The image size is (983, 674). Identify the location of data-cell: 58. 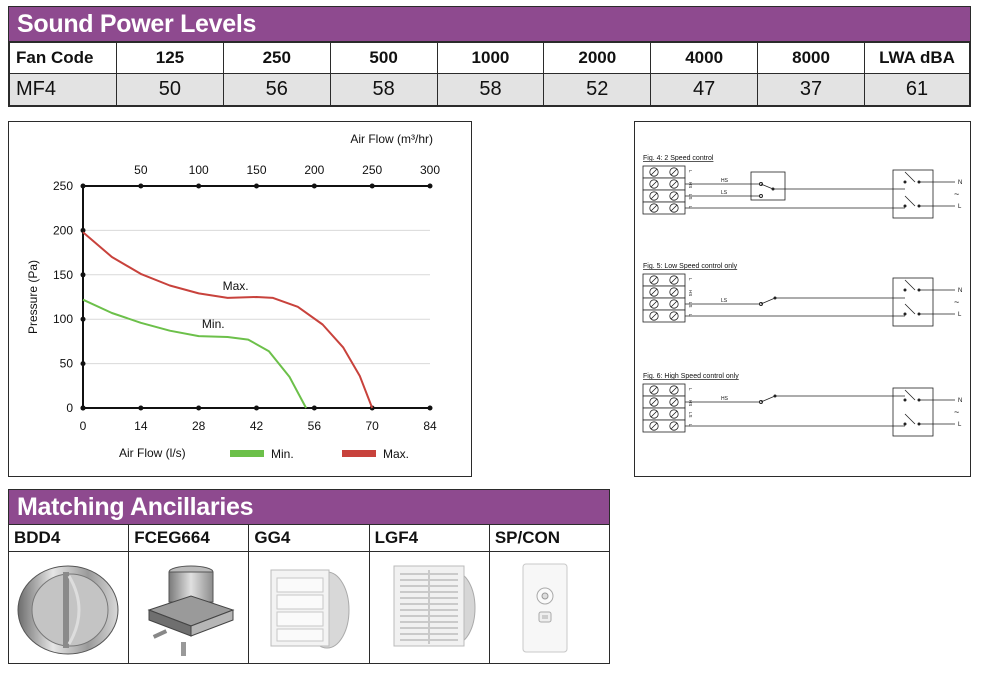
(490, 89).